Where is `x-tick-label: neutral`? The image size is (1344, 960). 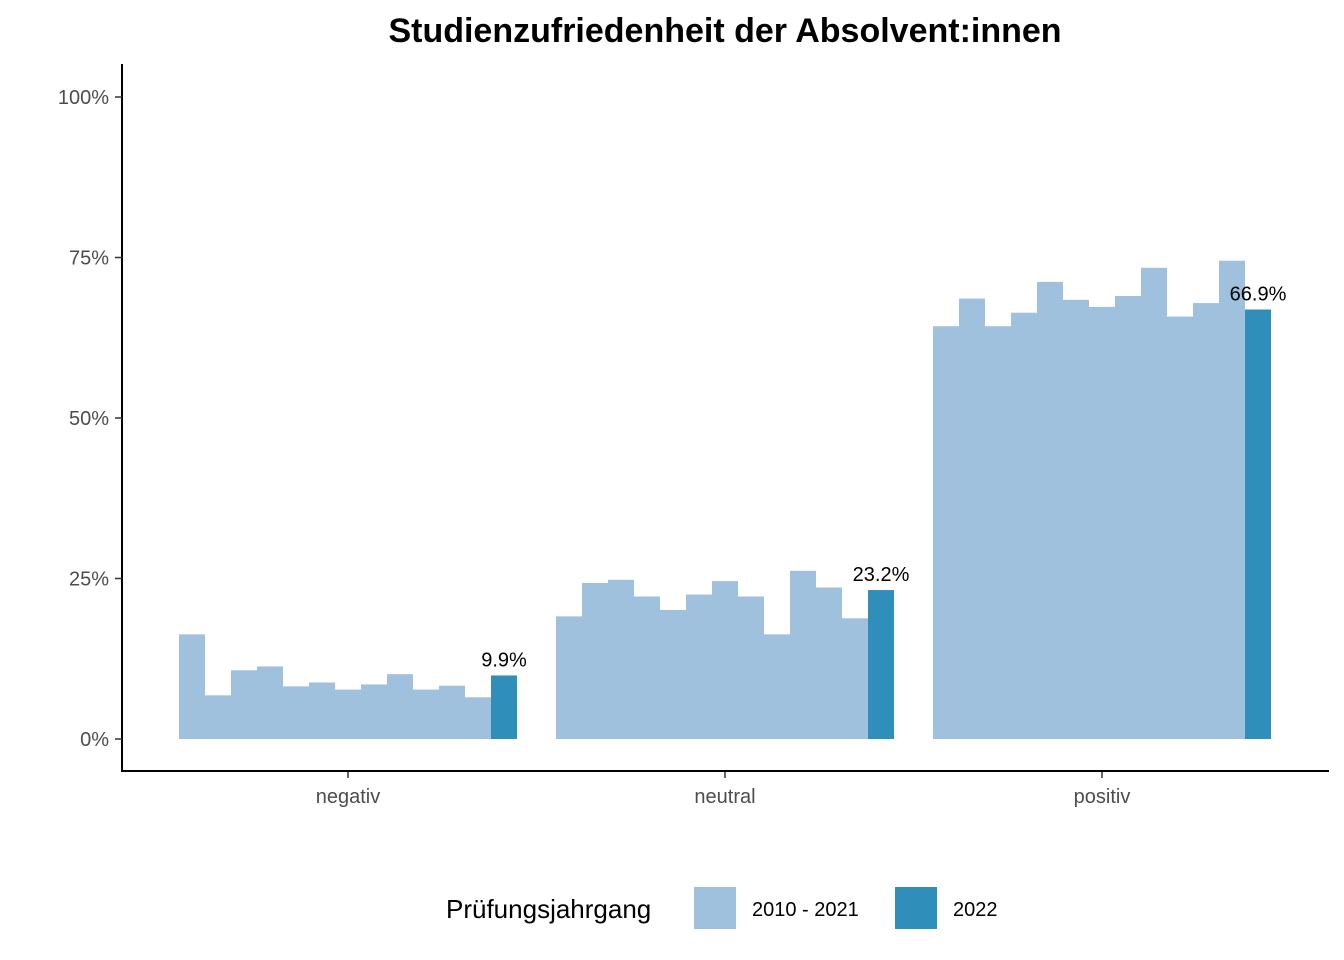 x-tick-label: neutral is located at coordinates (724, 797).